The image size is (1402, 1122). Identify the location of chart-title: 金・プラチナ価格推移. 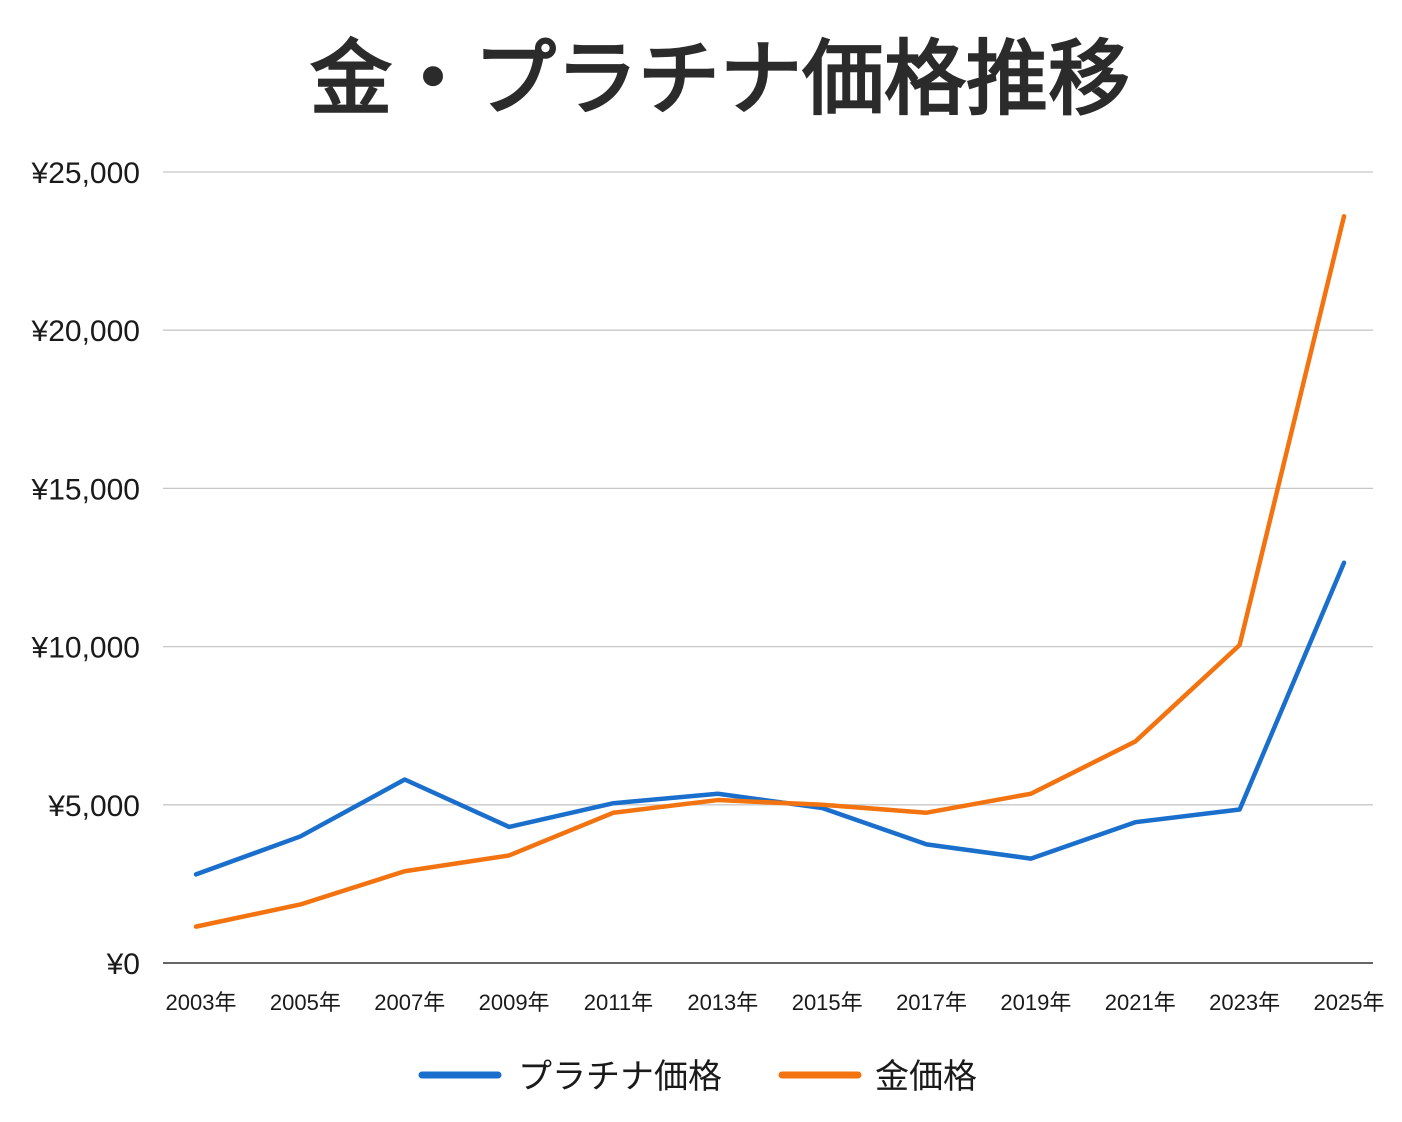
(719, 79).